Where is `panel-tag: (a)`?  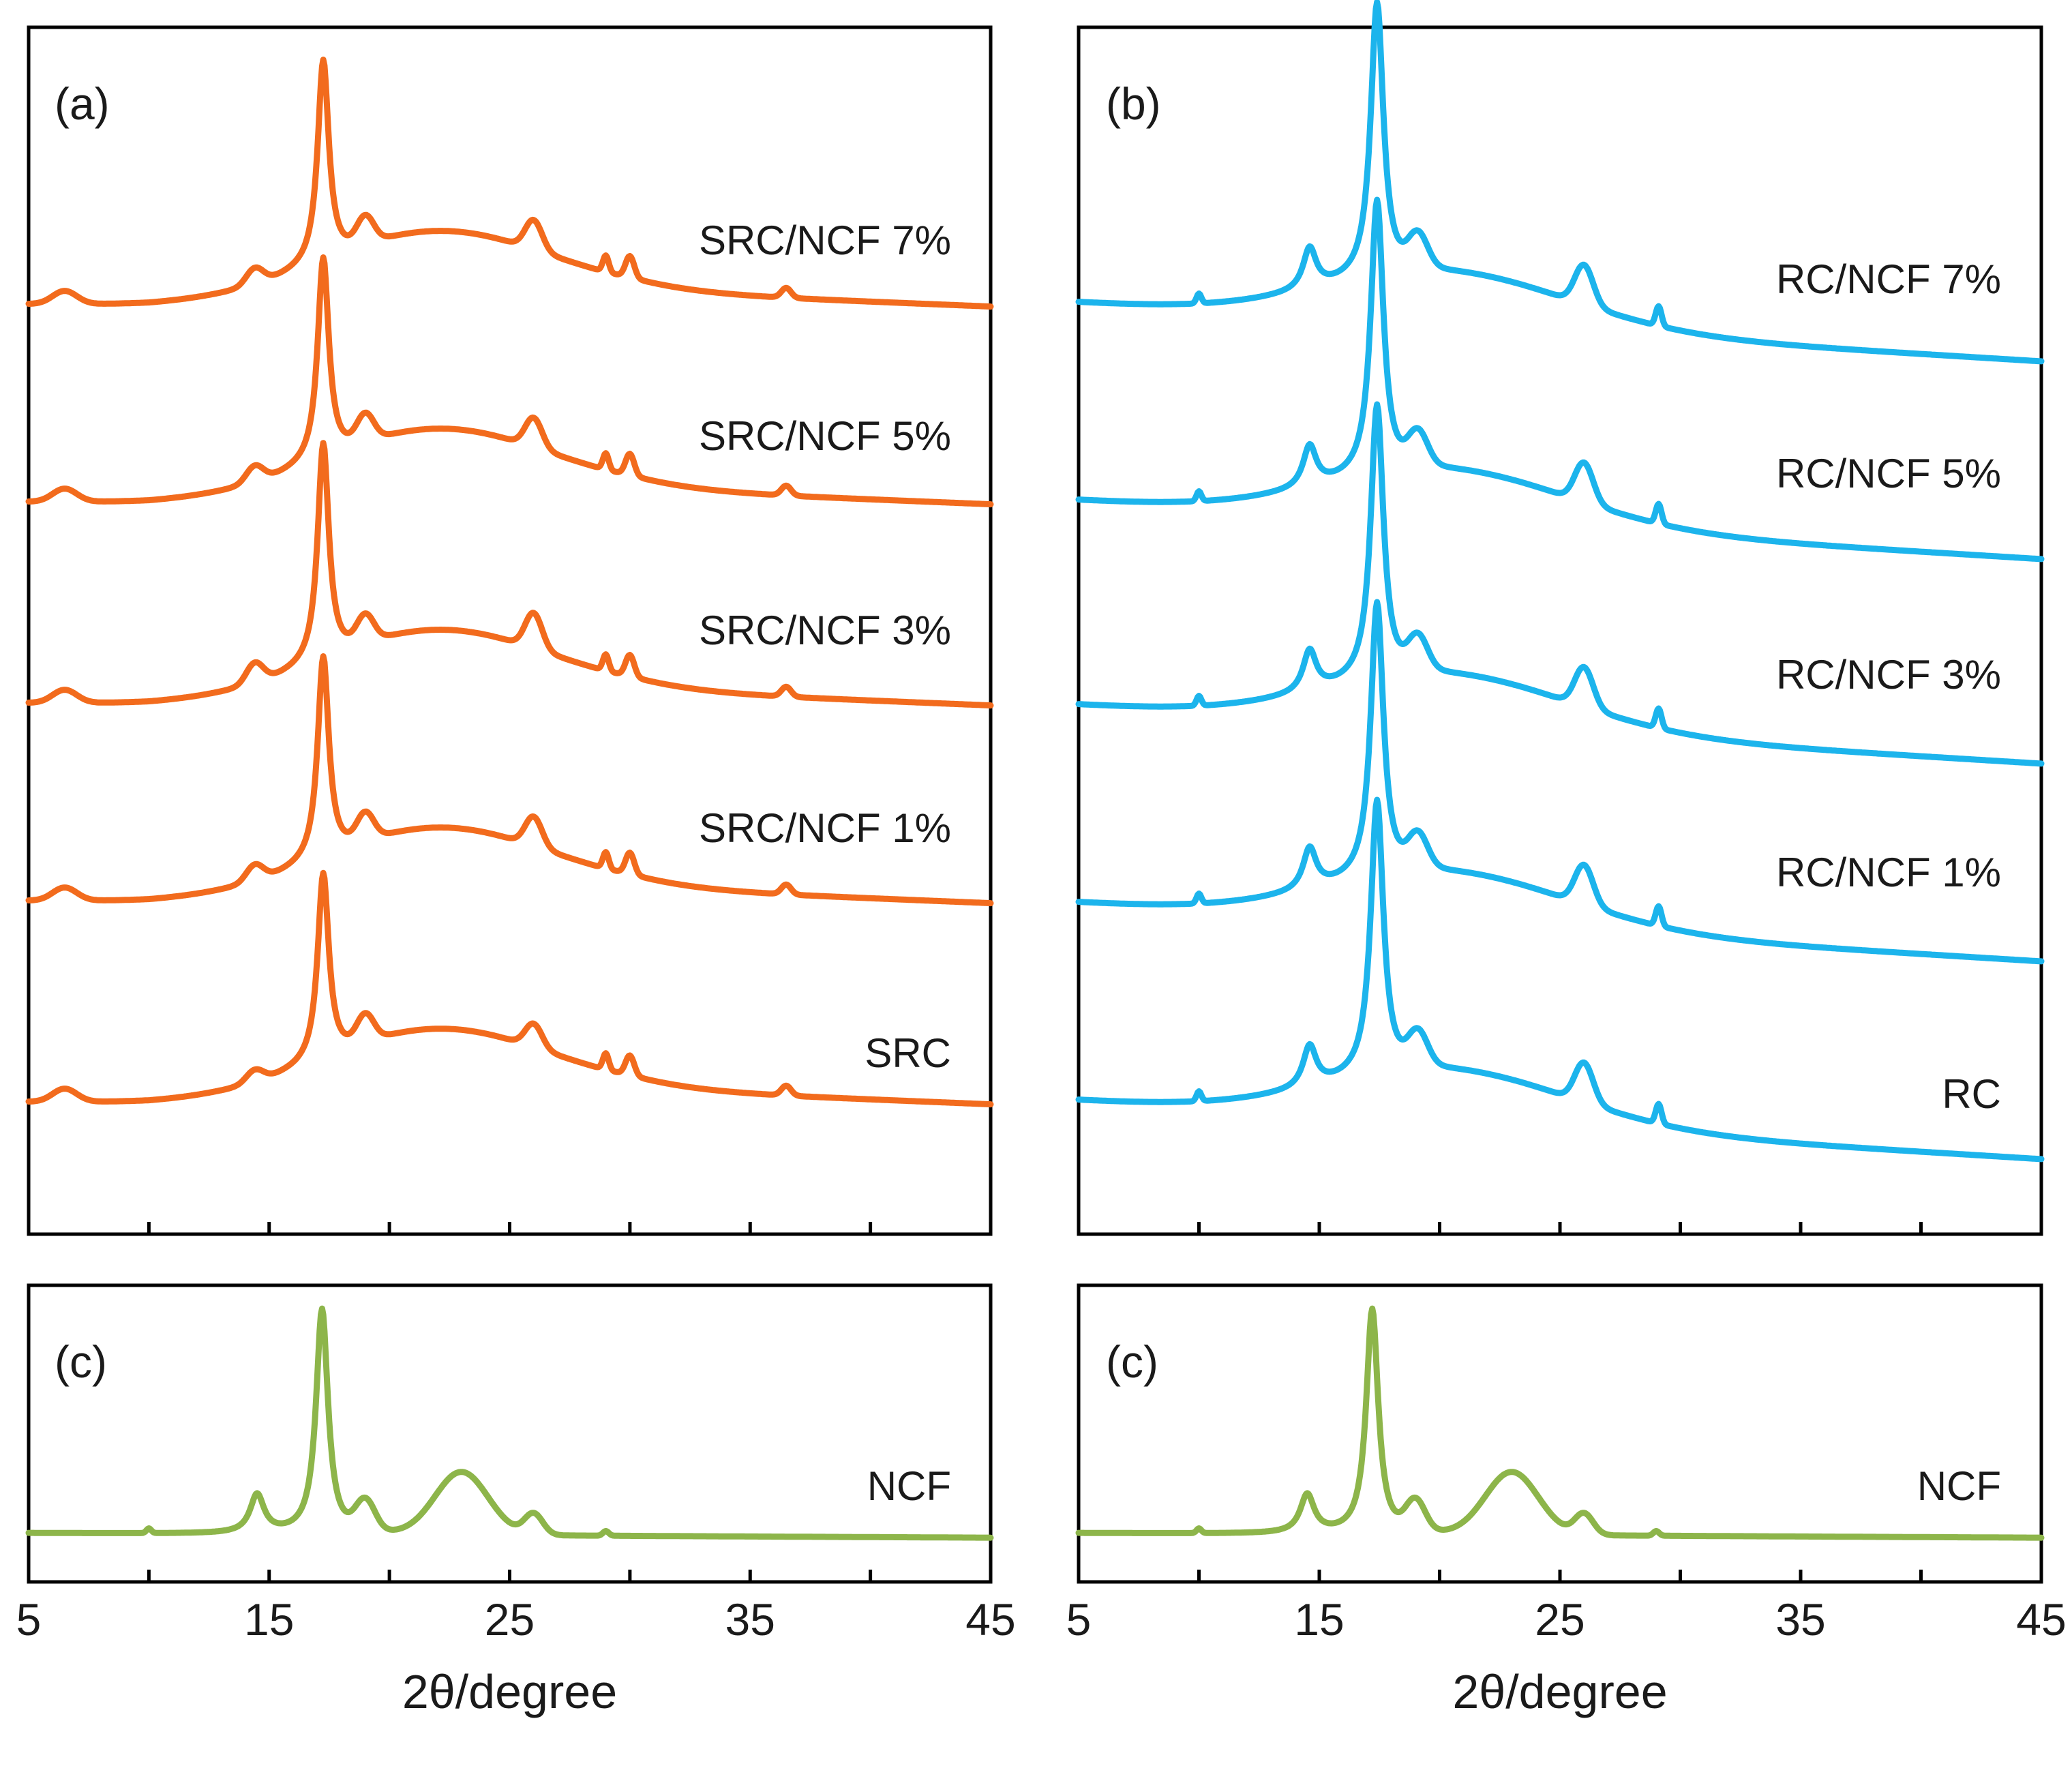 panel-tag: (a) is located at coordinates (82, 103).